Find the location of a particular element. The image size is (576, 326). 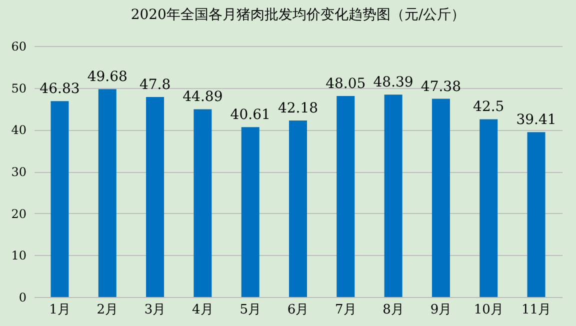

y-tick-label: 0 is located at coordinates (22, 297).